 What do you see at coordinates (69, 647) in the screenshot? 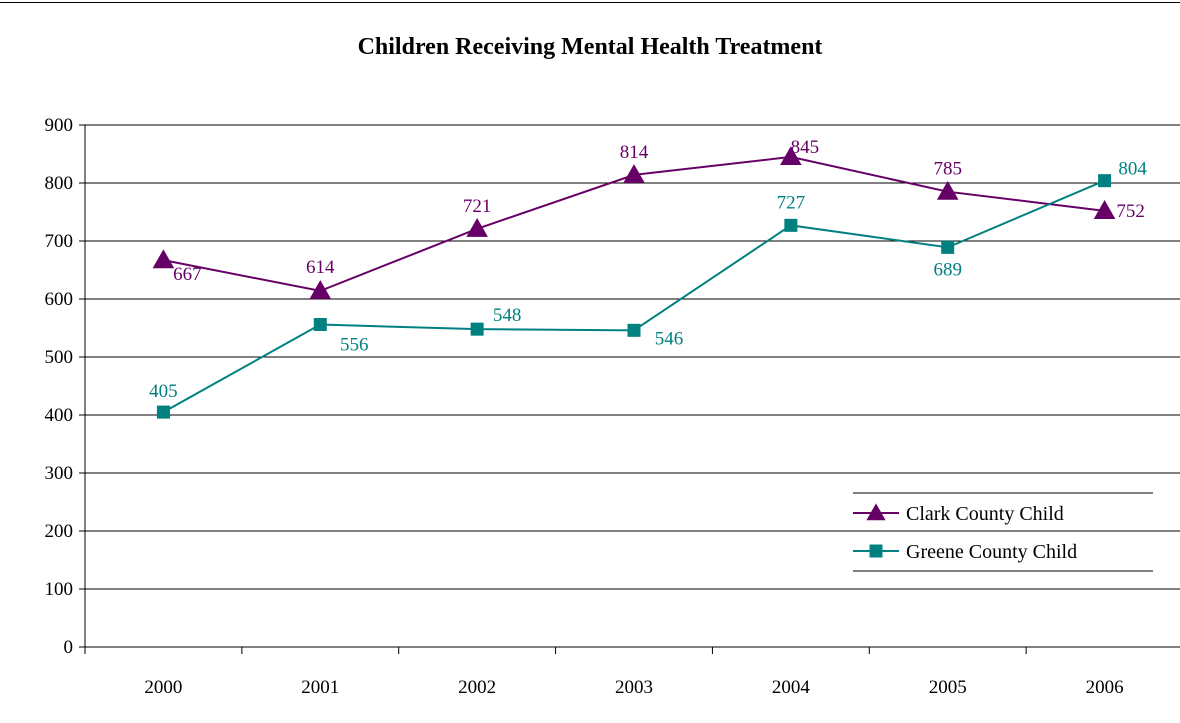
I see `y-tick-label: 0` at bounding box center [69, 647].